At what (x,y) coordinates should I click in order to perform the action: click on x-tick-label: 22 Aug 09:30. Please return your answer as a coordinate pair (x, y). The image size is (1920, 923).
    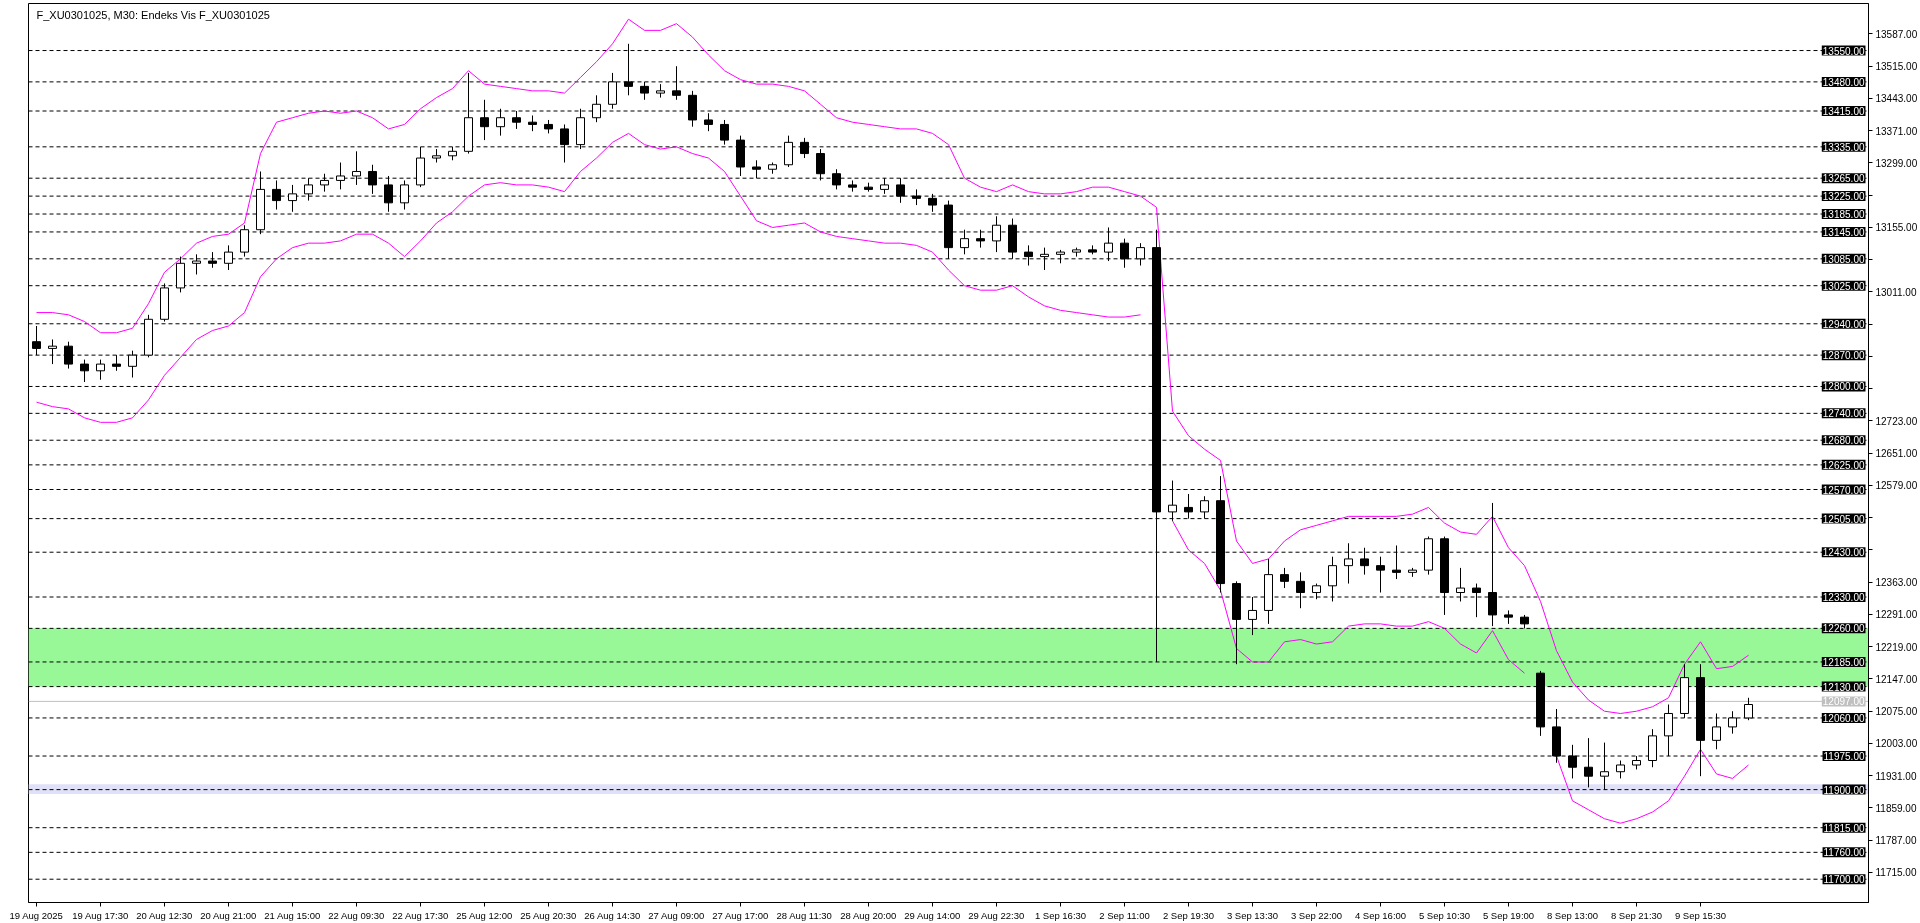
    Looking at the image, I should click on (356, 915).